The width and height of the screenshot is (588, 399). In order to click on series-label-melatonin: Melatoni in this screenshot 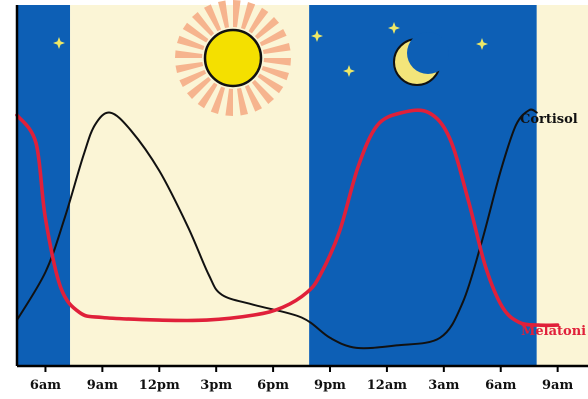, I will do `click(553, 331)`.